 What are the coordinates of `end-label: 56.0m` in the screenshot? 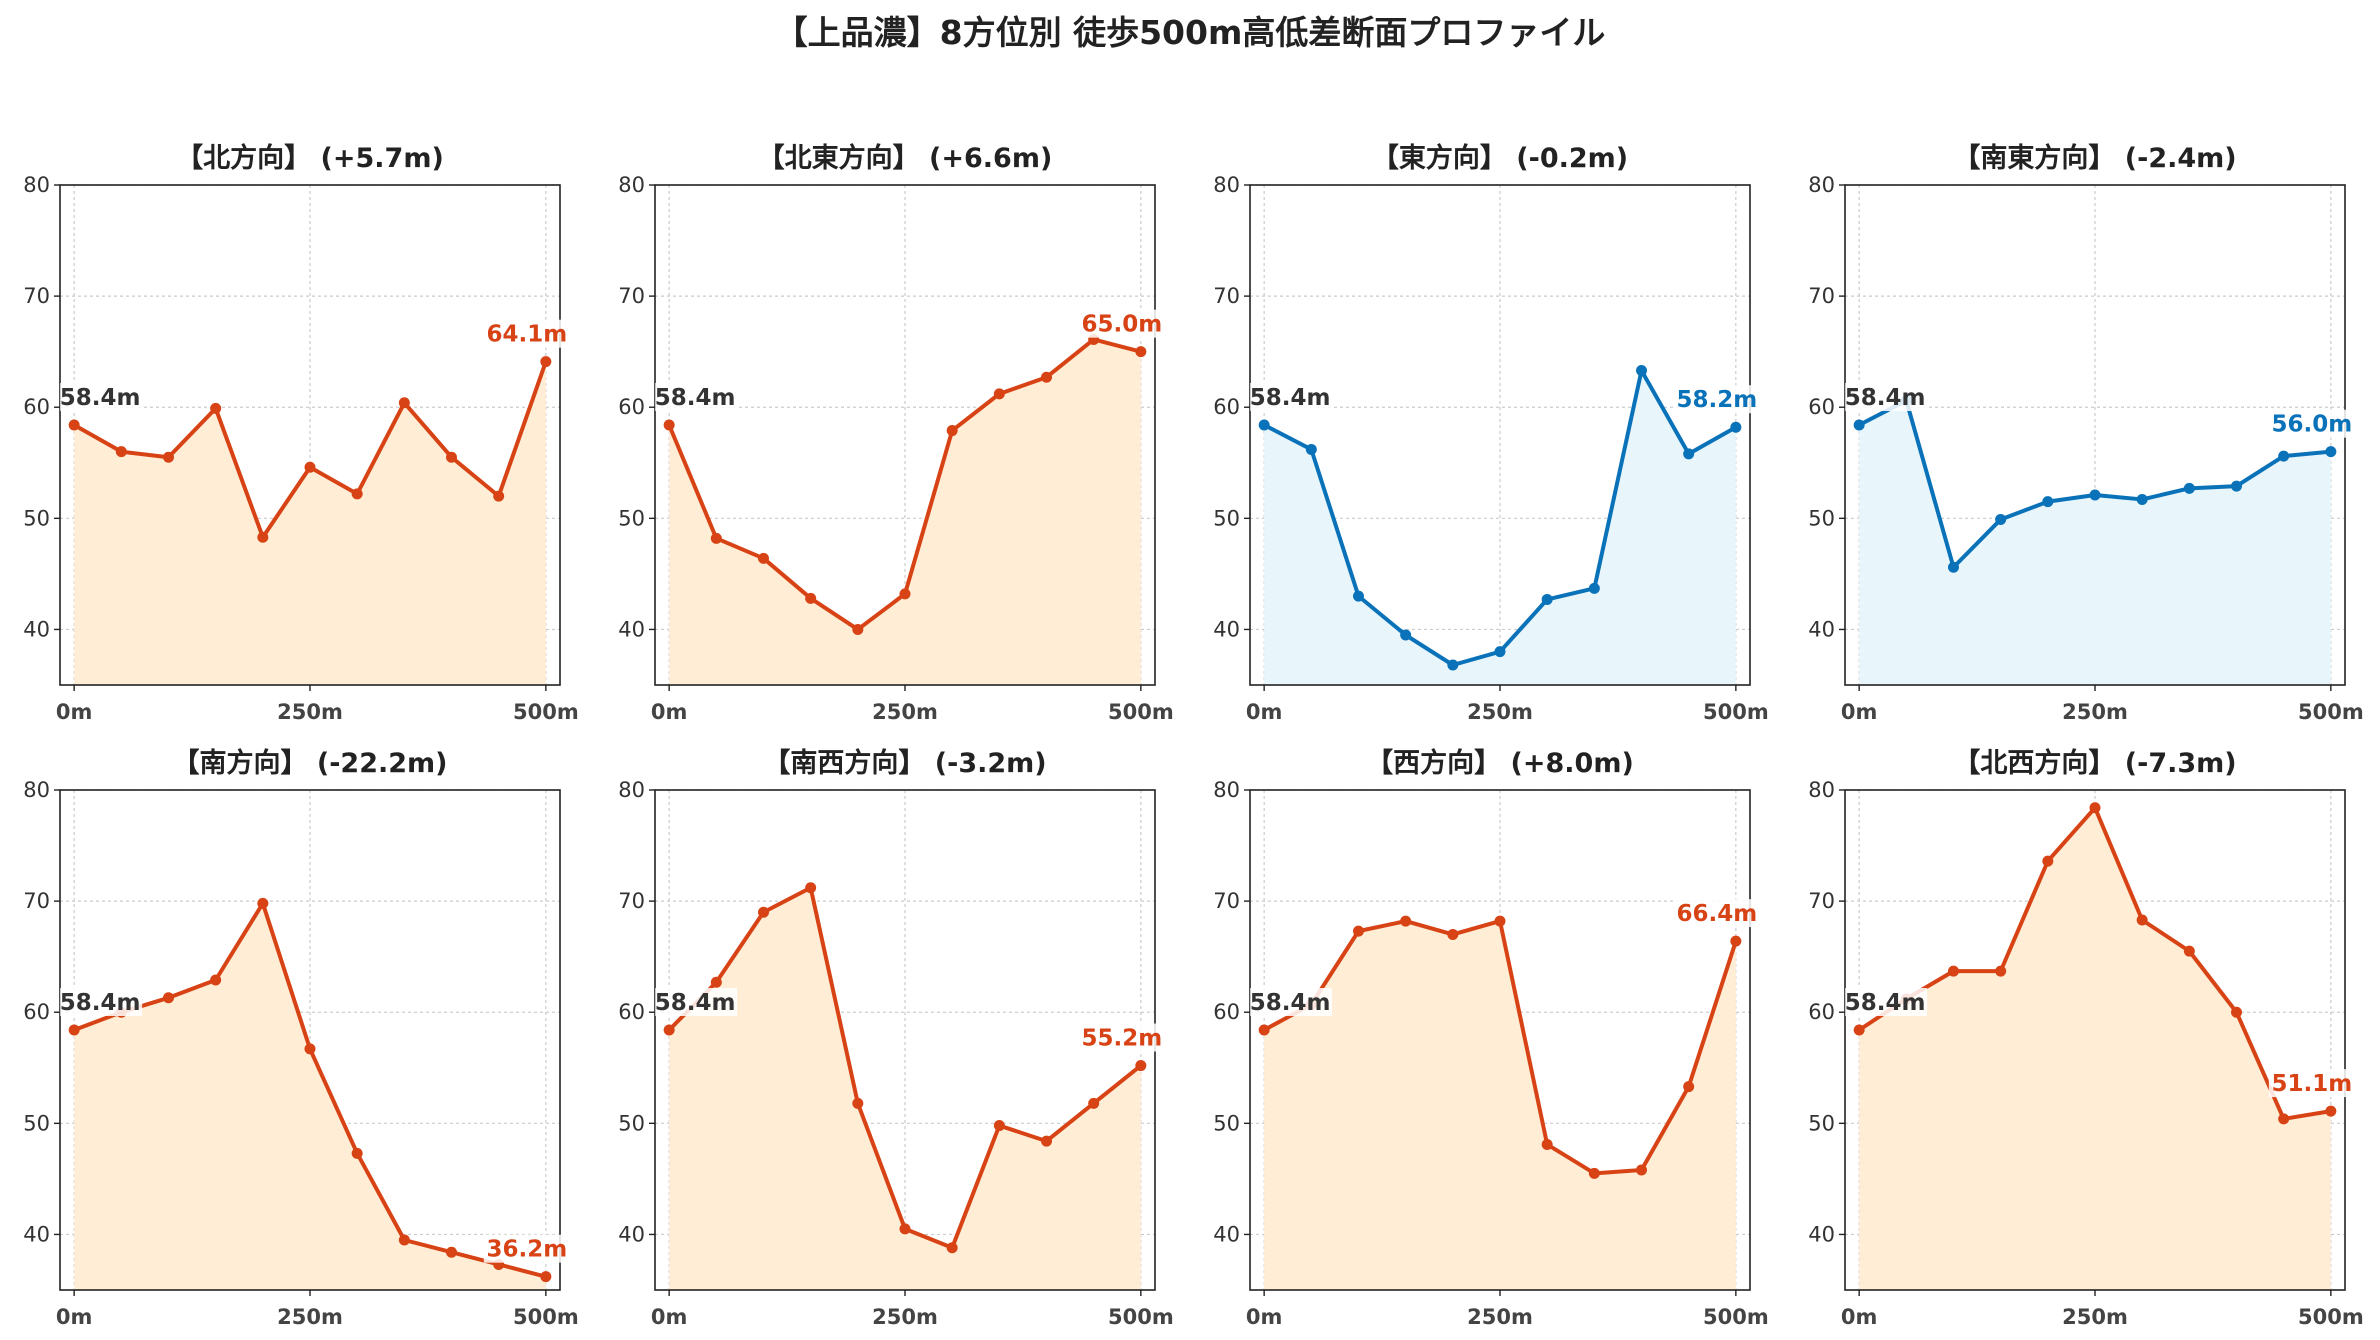 It's located at (2311, 425).